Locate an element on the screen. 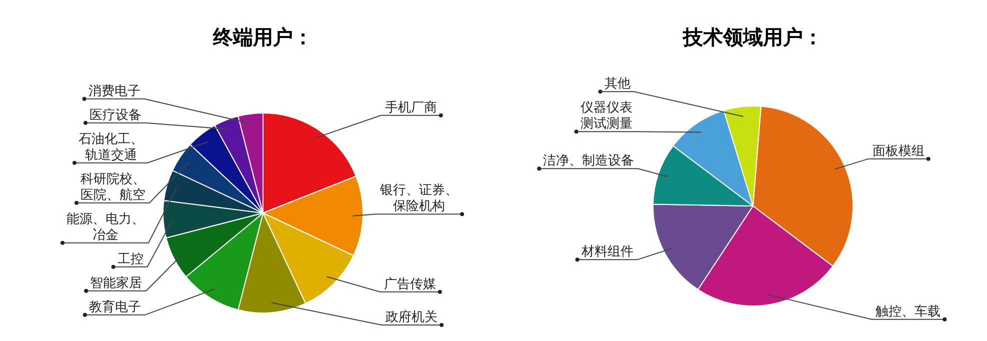 This screenshot has height=341, width=987. slice-label: 医疗设备 is located at coordinates (115, 115).